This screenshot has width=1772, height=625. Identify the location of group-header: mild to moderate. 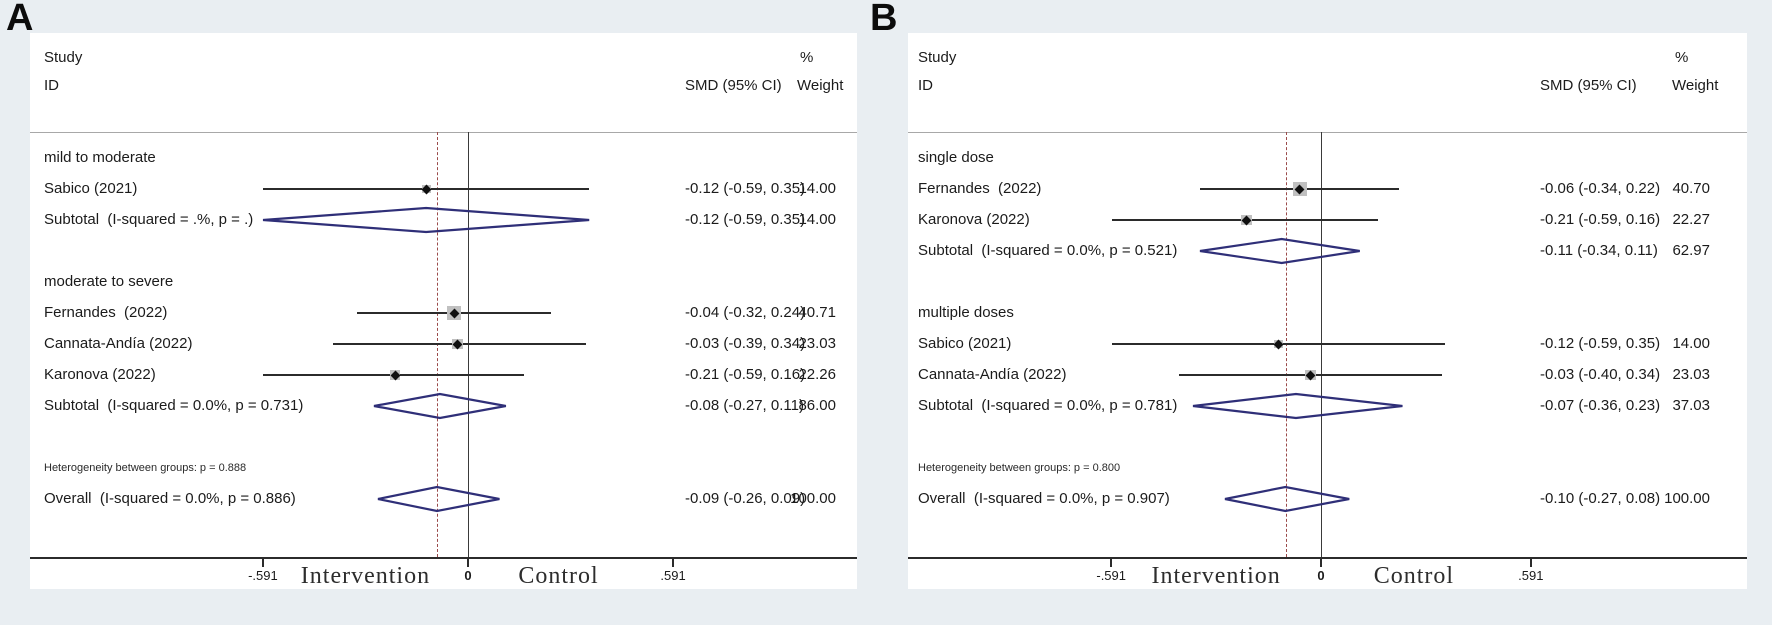
(100, 157).